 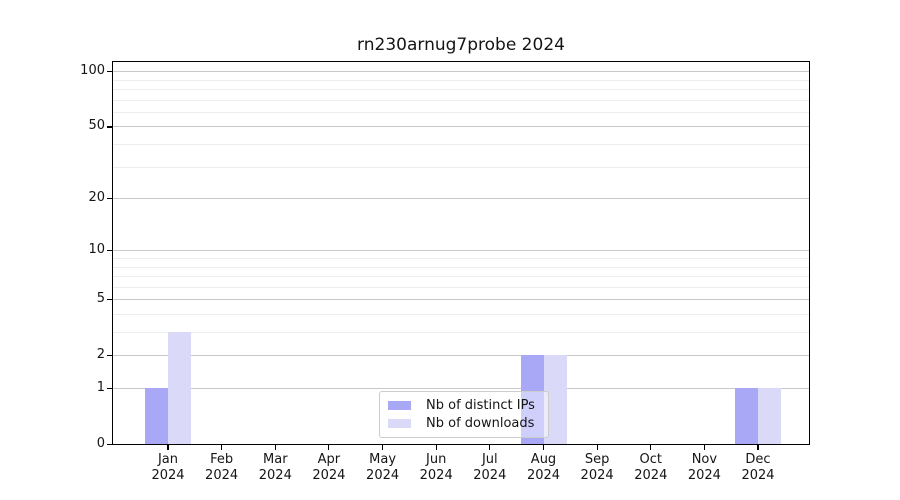 I want to click on y-tick-label: 1, so click(x=100, y=387).